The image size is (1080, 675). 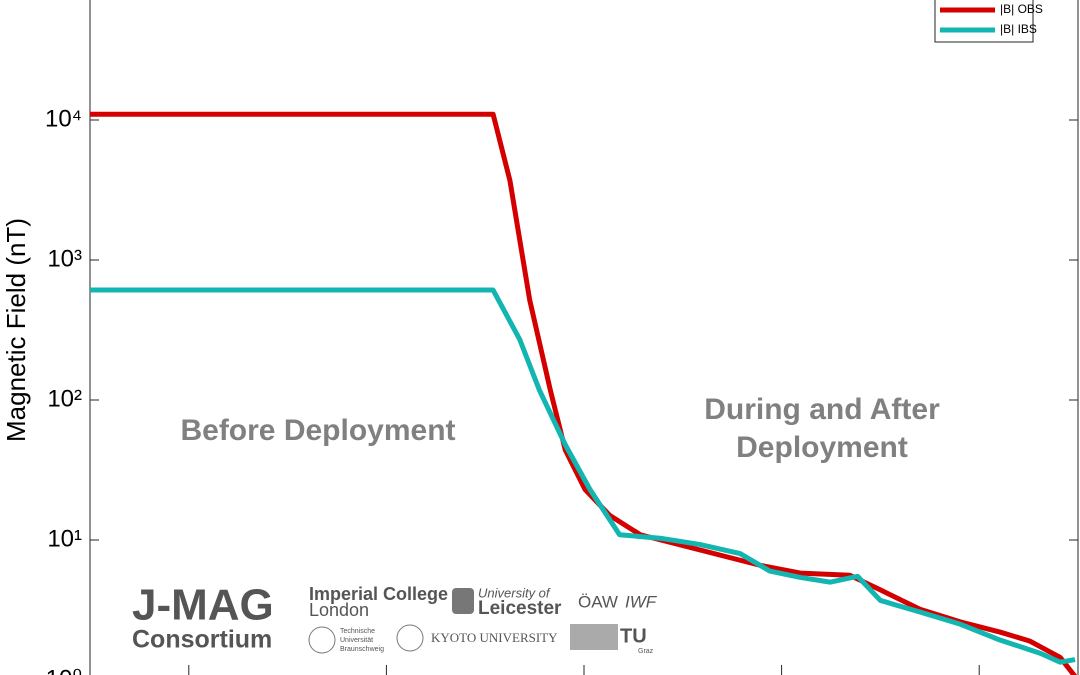 I want to click on logo-text: TU, so click(x=633, y=636).